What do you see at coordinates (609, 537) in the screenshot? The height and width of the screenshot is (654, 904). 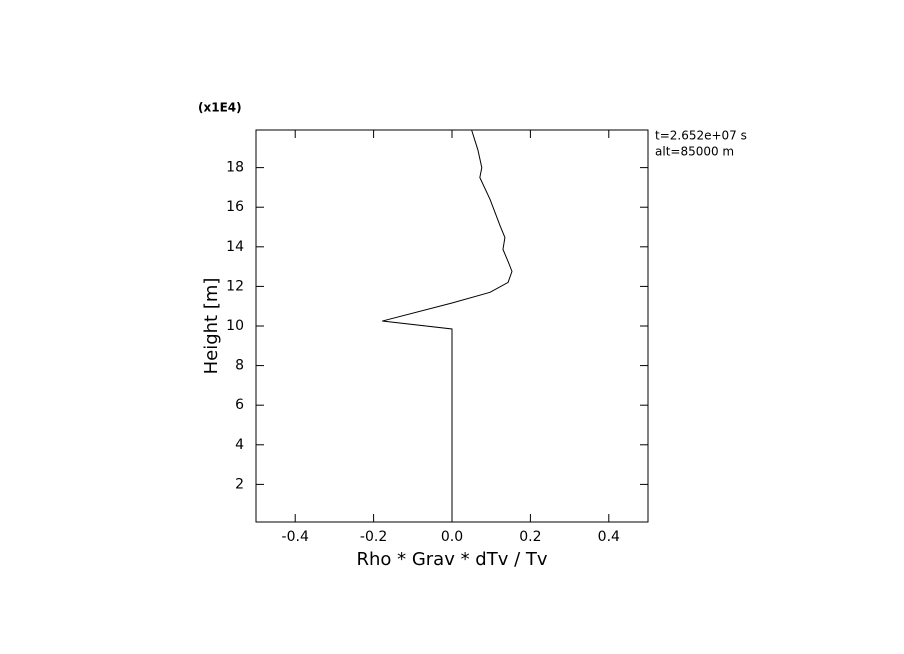 I see `x-tick-label: 0.4` at bounding box center [609, 537].